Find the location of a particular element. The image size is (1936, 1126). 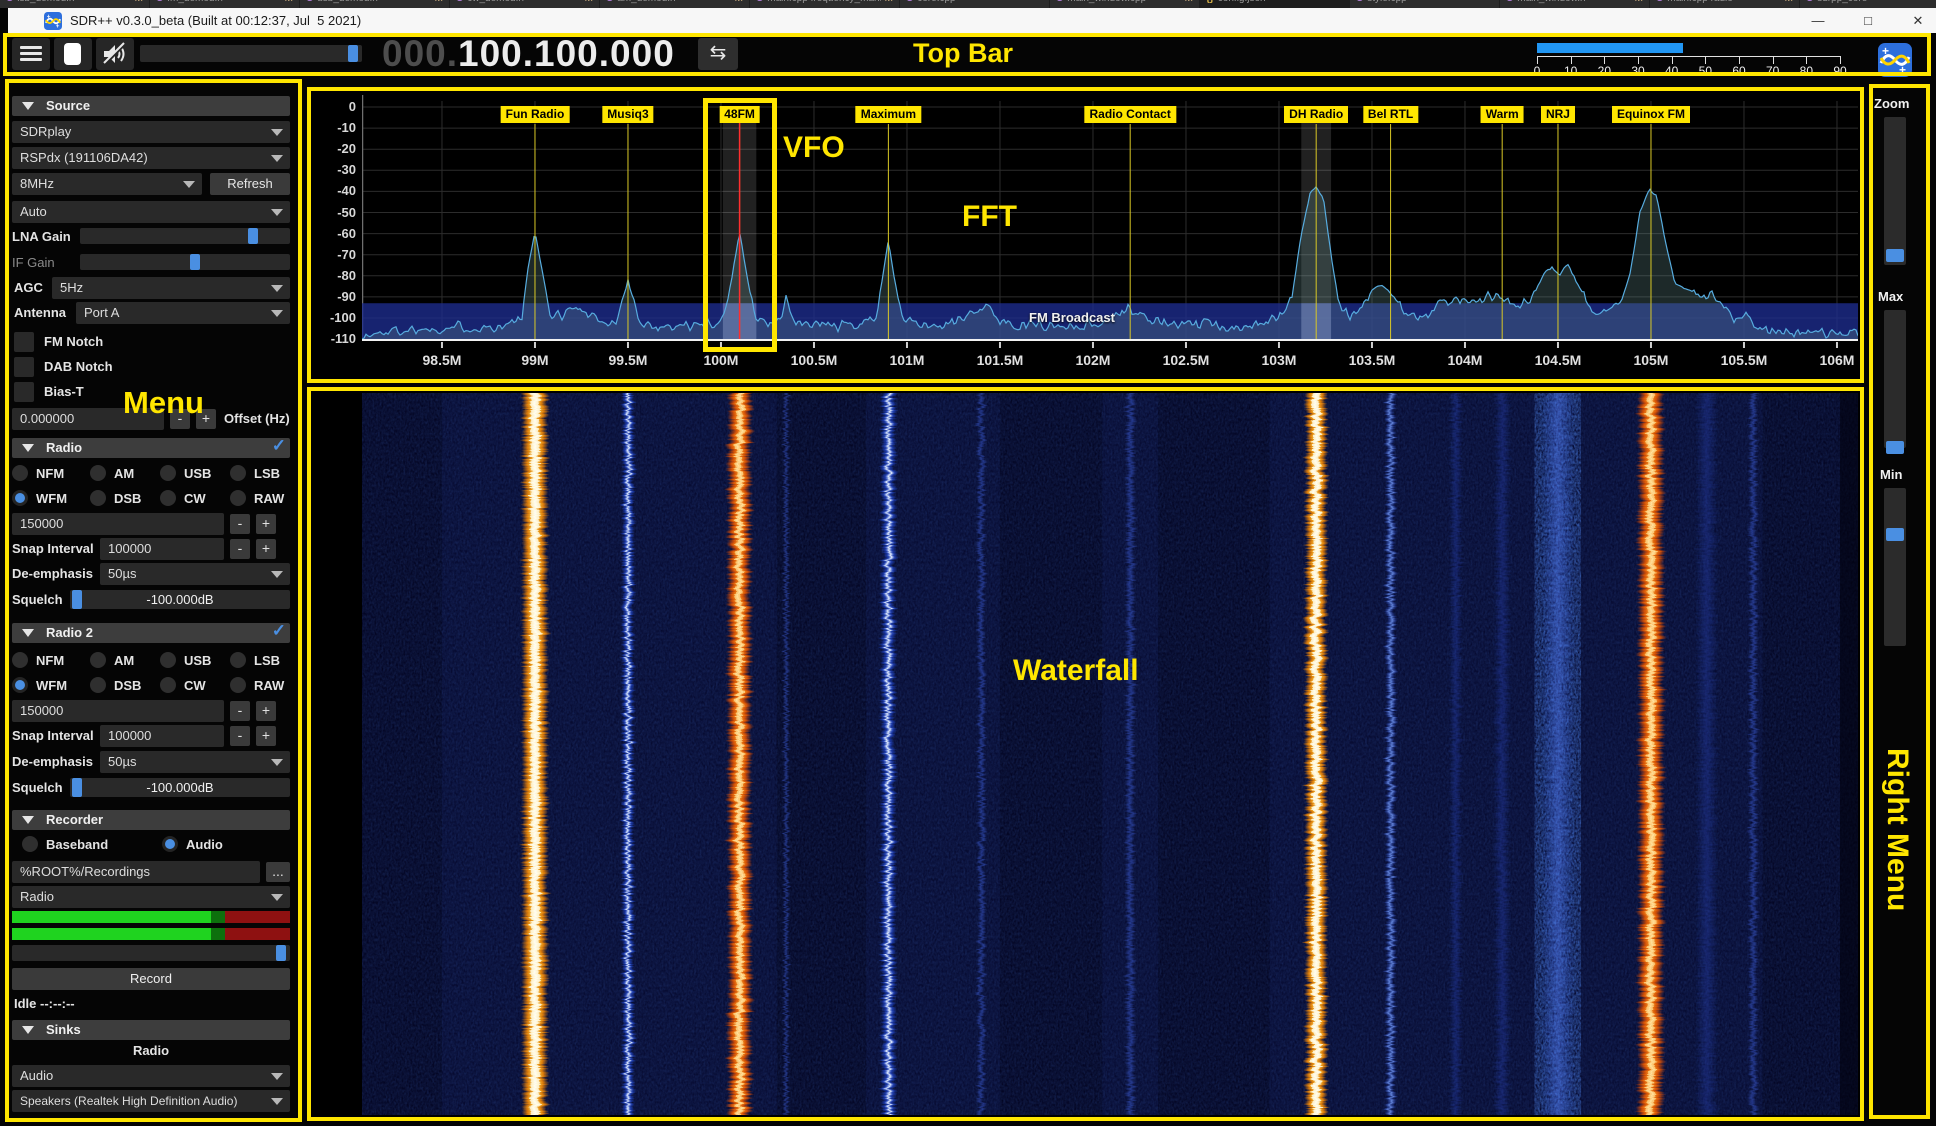

volume-slider-handle is located at coordinates (353, 53).